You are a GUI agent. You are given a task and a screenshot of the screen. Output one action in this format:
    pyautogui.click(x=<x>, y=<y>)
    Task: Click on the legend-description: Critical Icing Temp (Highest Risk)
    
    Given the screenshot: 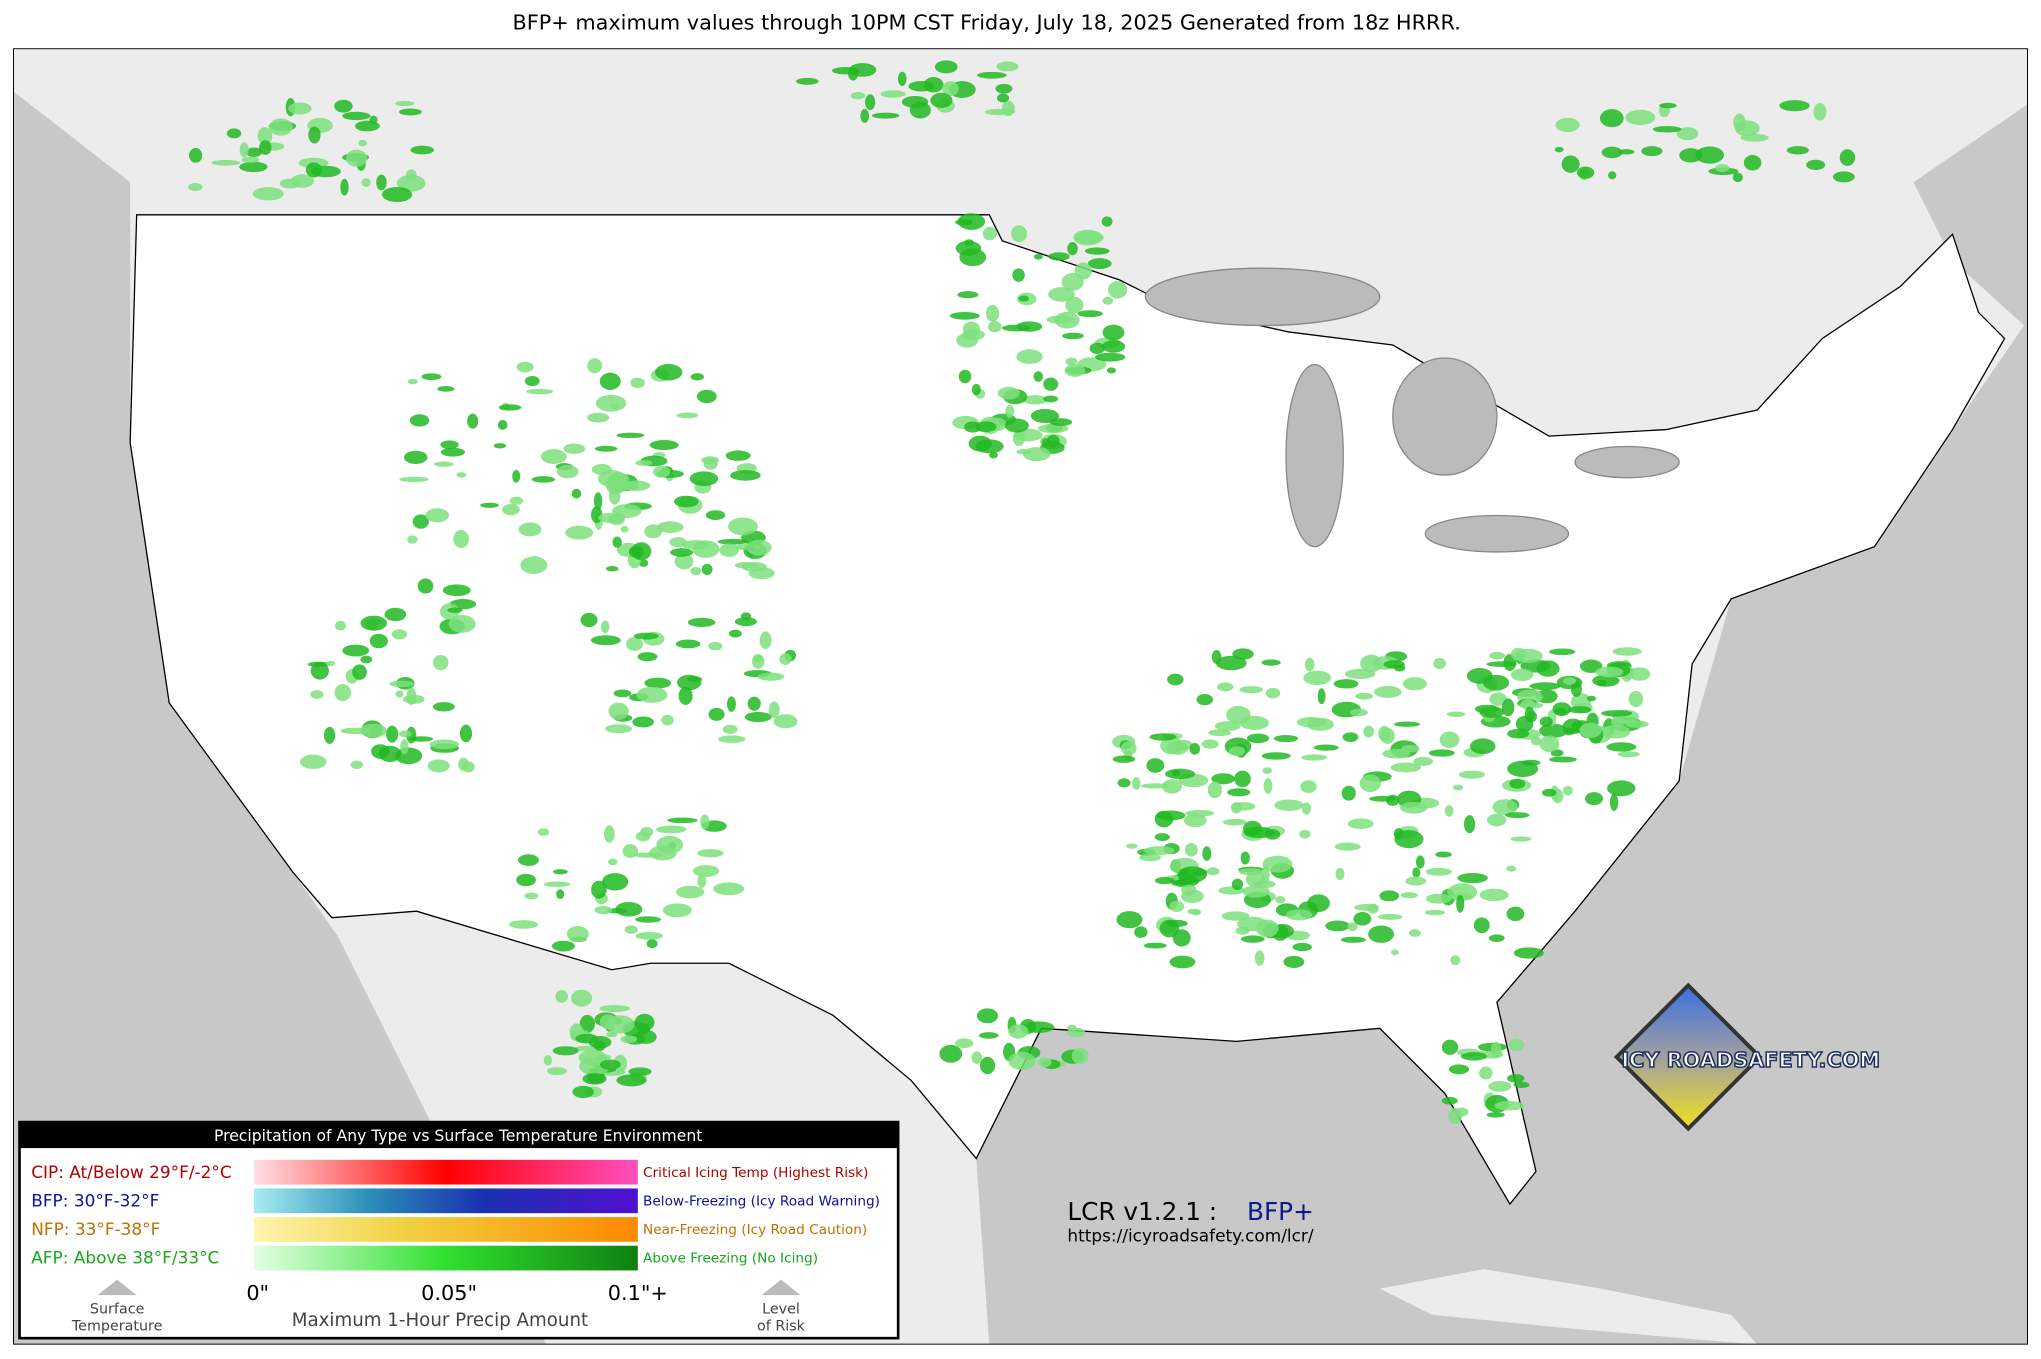 What is the action you would take?
    pyautogui.click(x=755, y=1173)
    